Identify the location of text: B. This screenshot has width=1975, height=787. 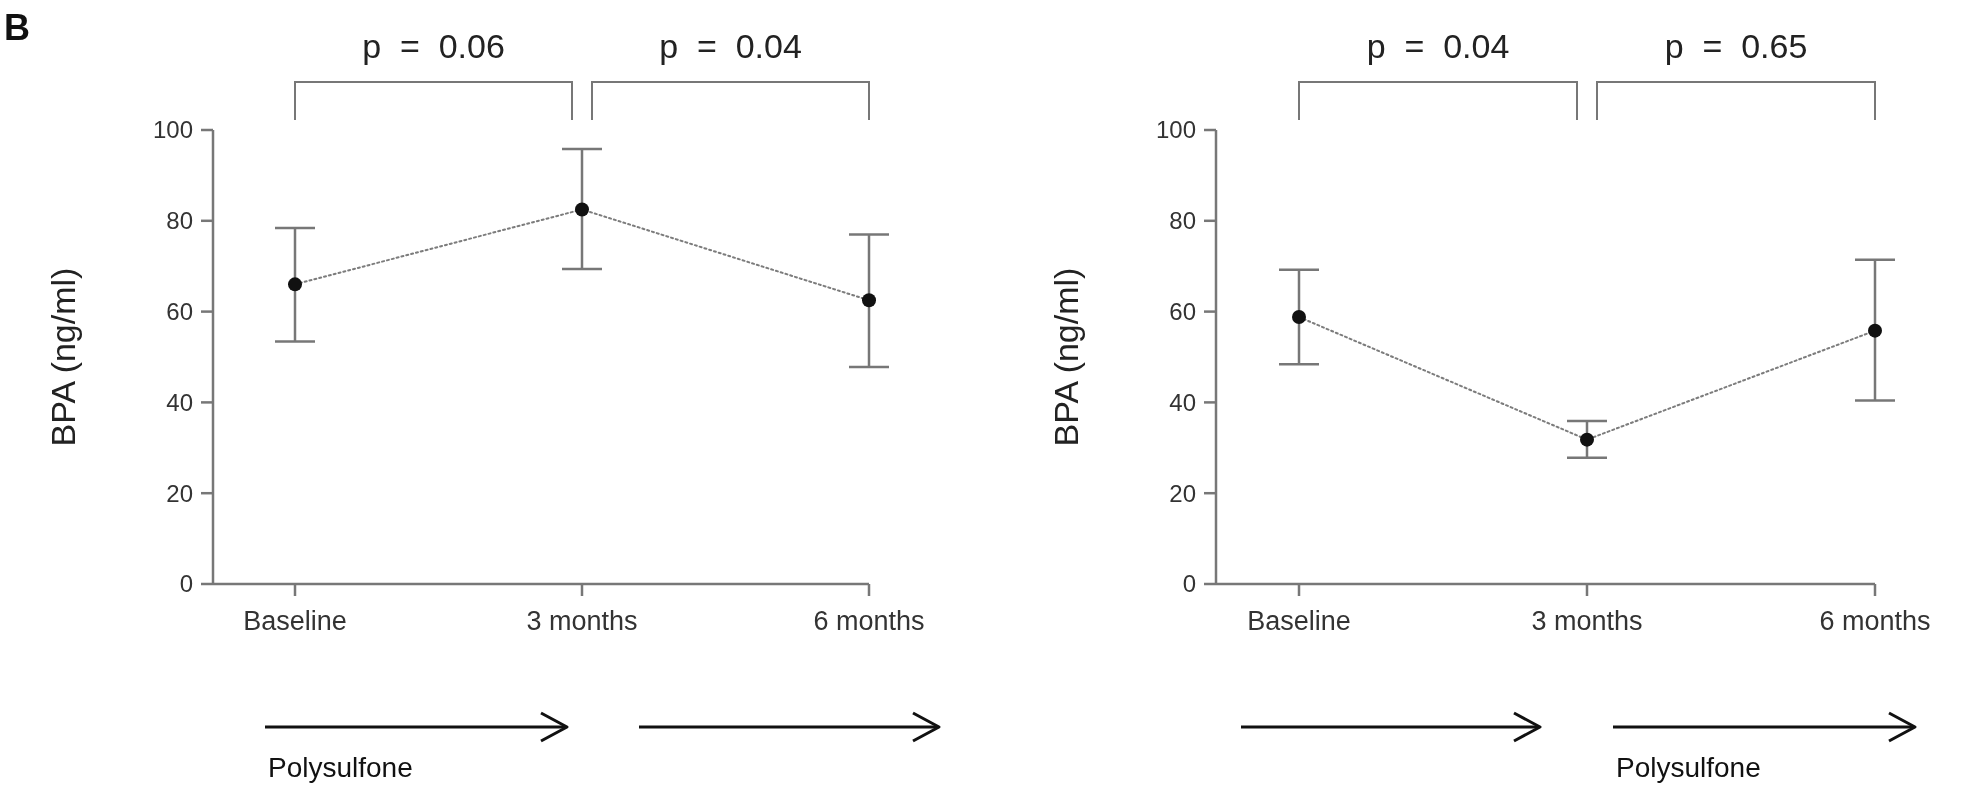
(17, 27).